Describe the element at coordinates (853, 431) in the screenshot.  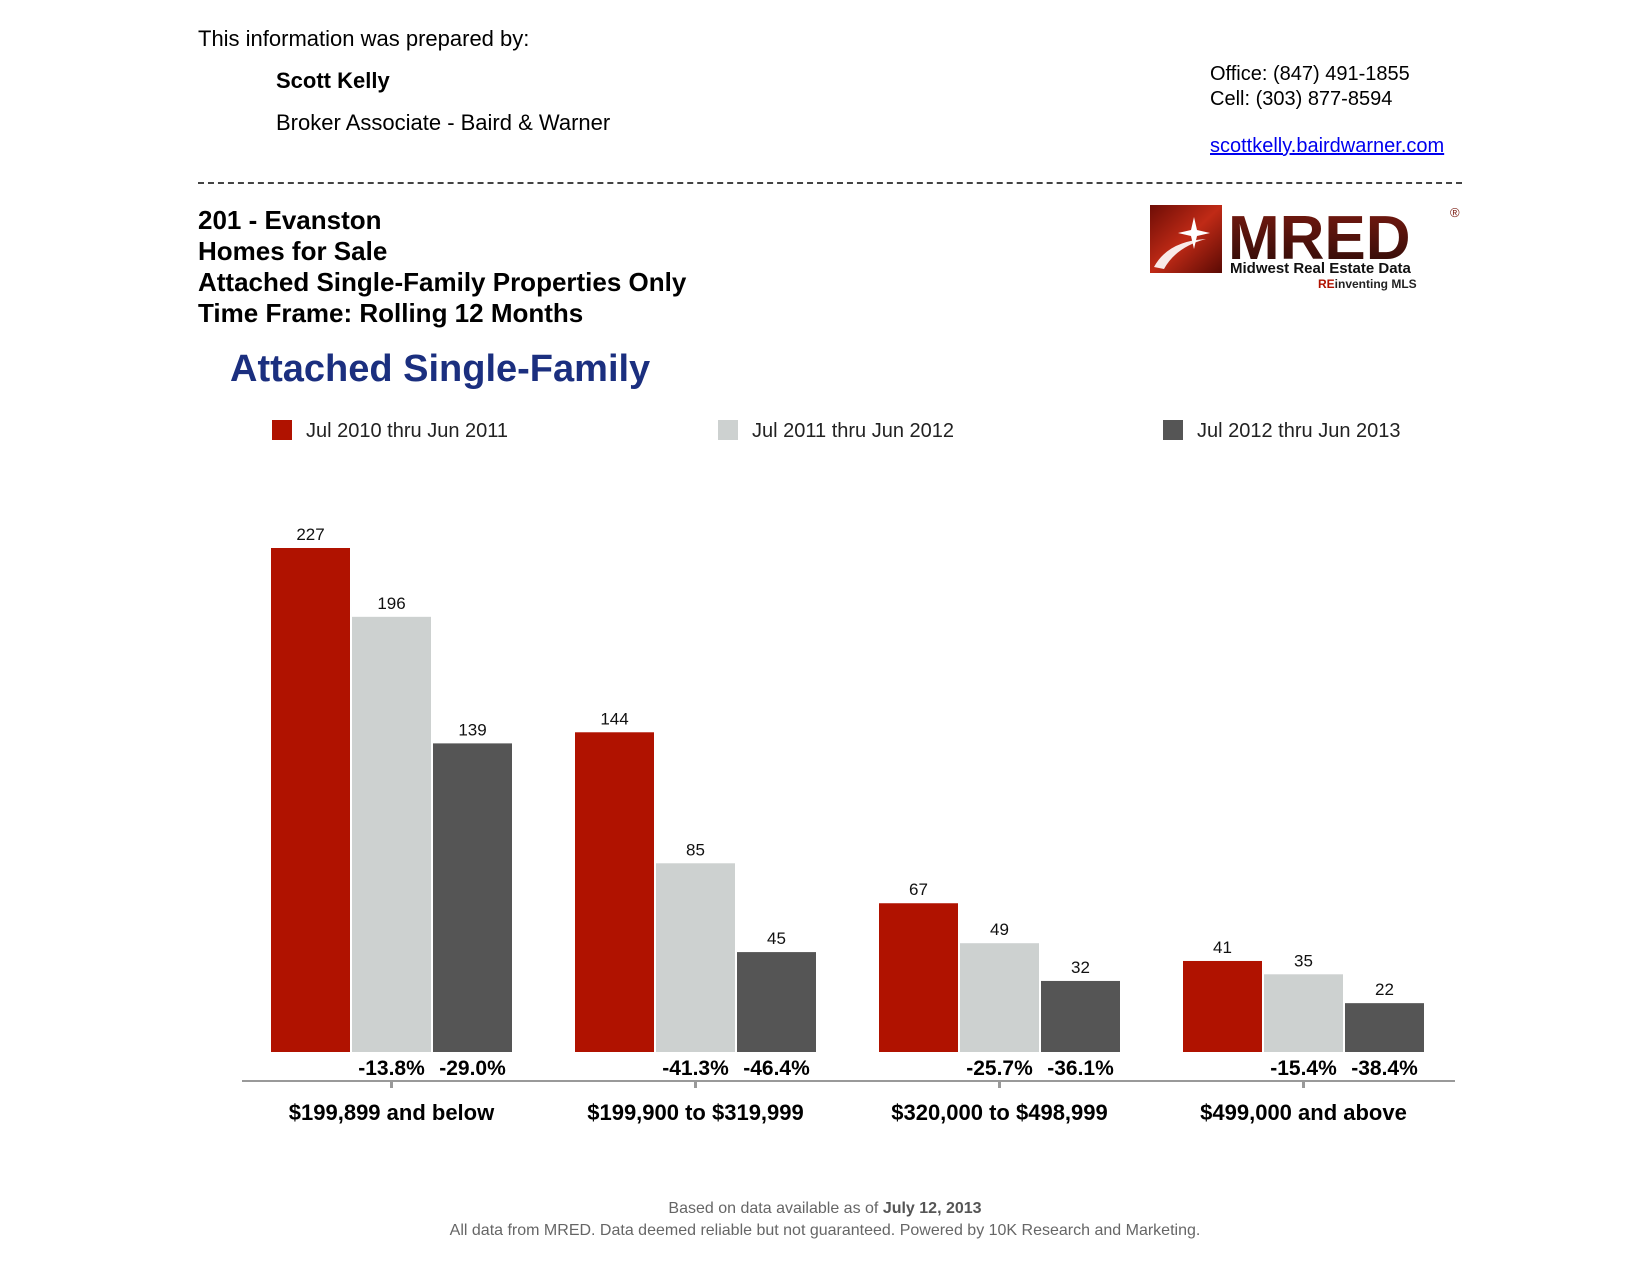
I see `legend-label-2011: Jul 2011 thru Jun 2012` at that location.